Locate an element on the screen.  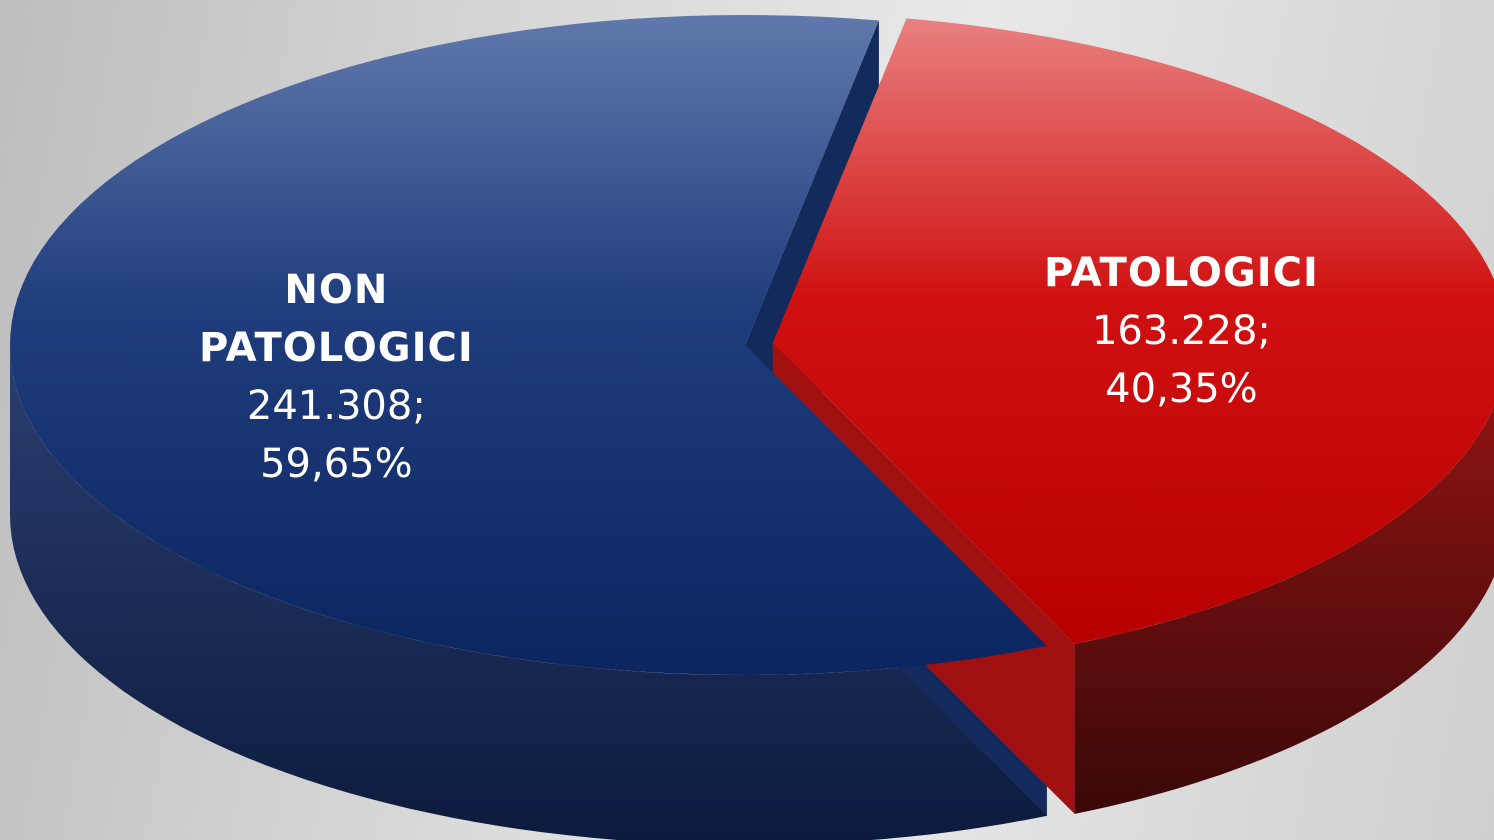
value-label: 241.308; is located at coordinates (336, 406).